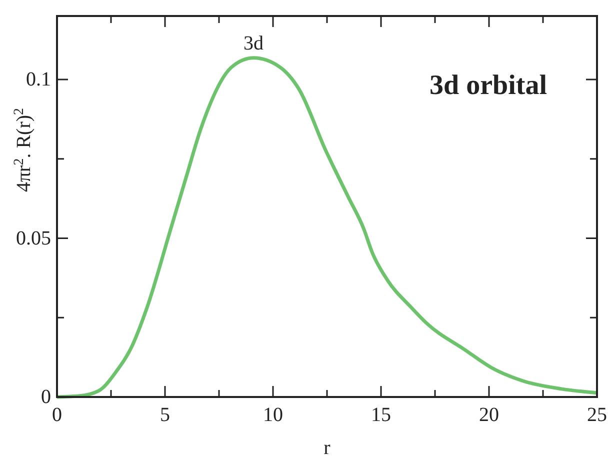  Describe the element at coordinates (327, 448) in the screenshot. I see `x-axis-title: r` at that location.